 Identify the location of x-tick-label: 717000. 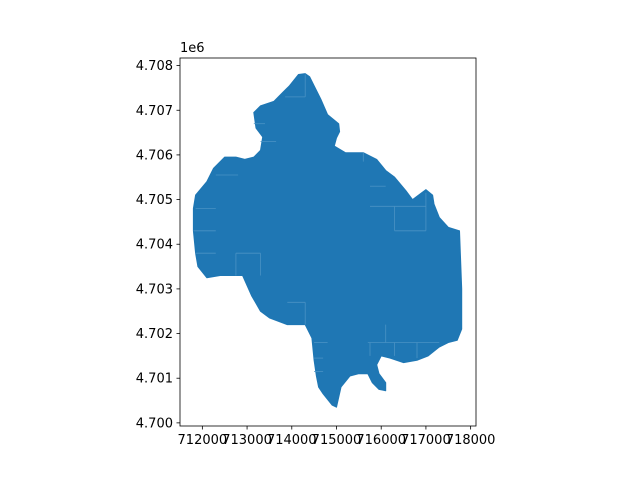
(426, 440).